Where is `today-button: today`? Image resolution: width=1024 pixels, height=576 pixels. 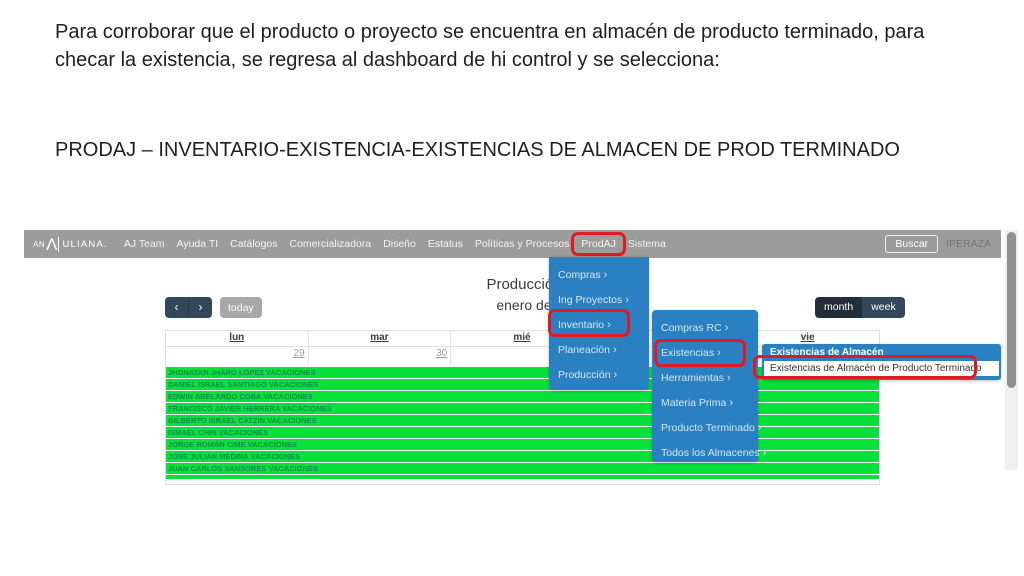 today-button: today is located at coordinates (241, 307).